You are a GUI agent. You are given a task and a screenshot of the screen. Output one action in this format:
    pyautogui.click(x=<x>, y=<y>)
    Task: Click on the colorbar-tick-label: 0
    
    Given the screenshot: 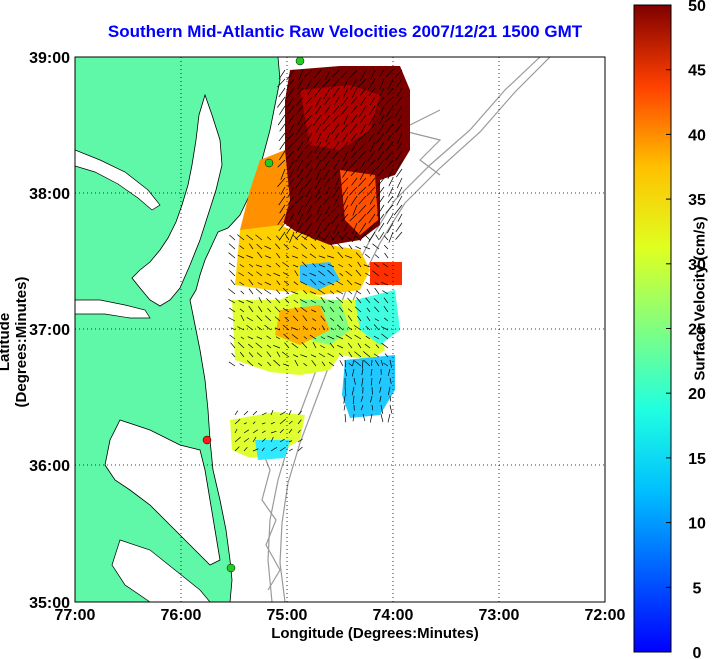 What is the action you would take?
    pyautogui.click(x=697, y=652)
    